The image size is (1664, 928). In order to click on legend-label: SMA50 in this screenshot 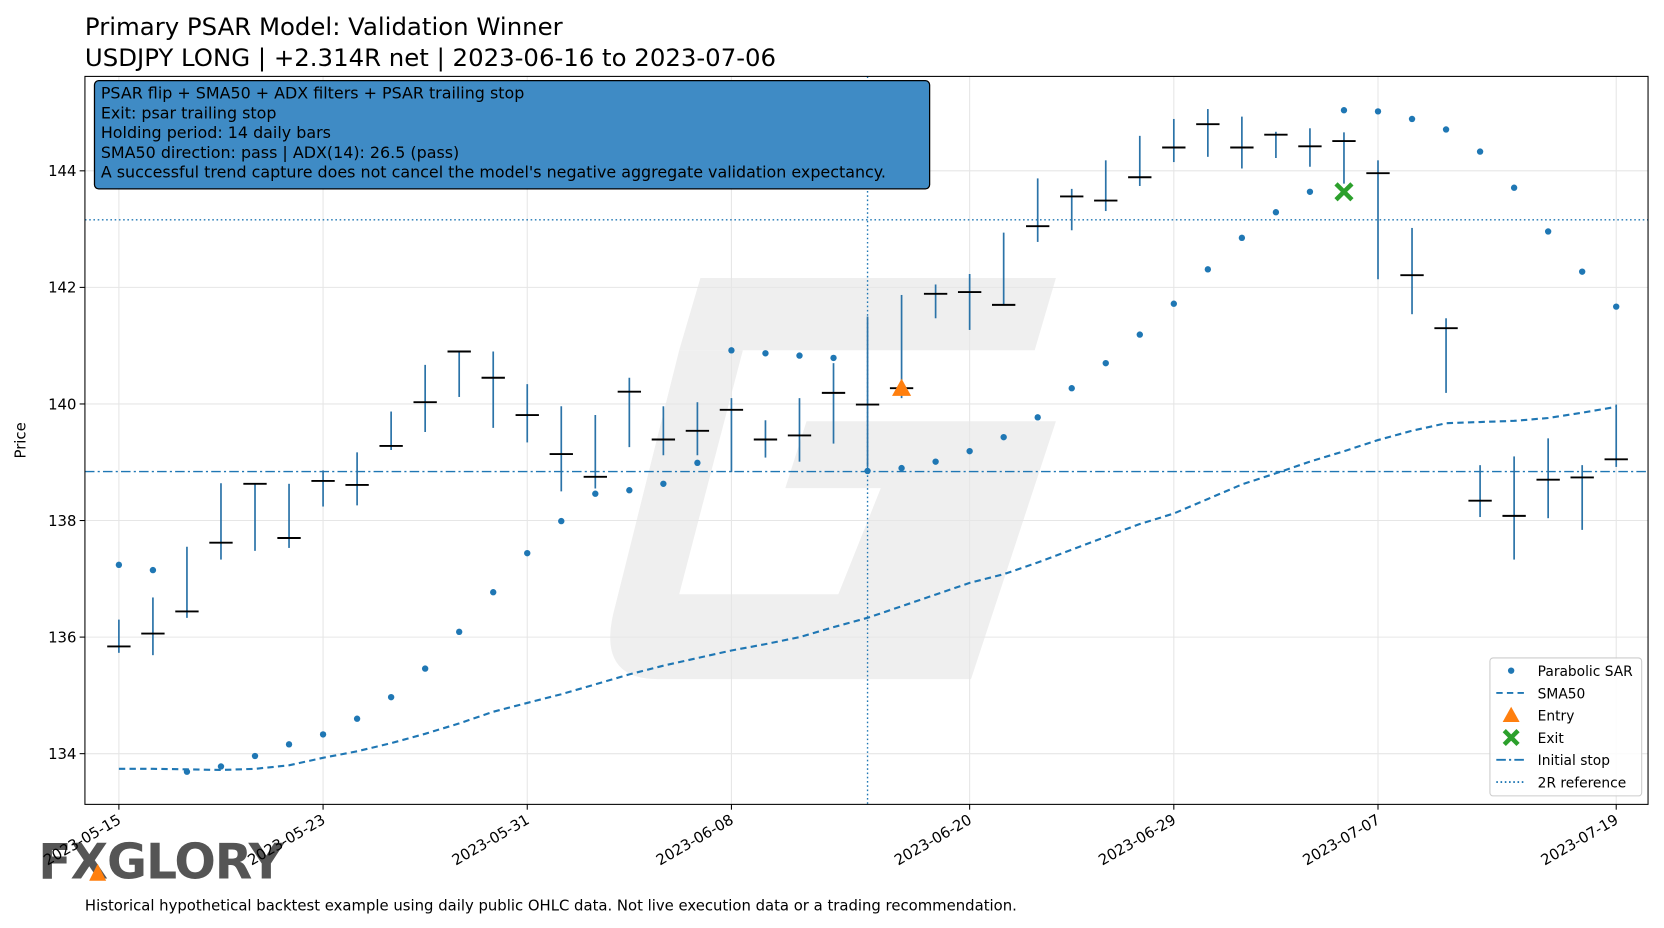, I will do `click(1562, 694)`.